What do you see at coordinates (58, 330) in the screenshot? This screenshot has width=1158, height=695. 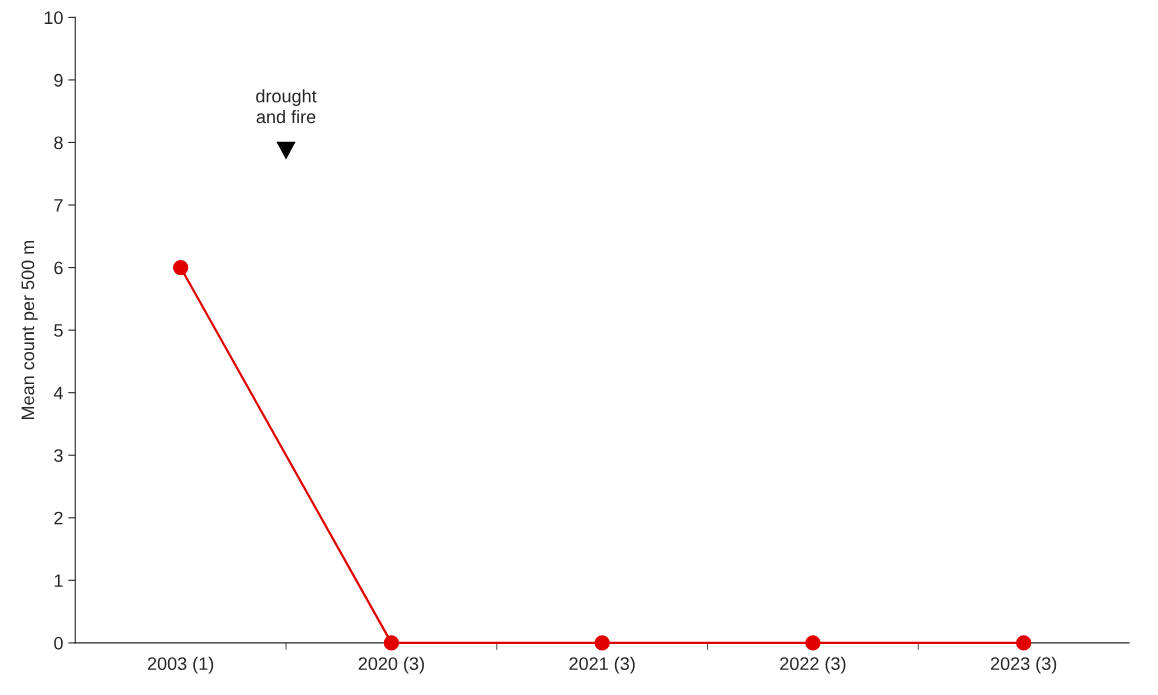 I see `y-tick-label: 5` at bounding box center [58, 330].